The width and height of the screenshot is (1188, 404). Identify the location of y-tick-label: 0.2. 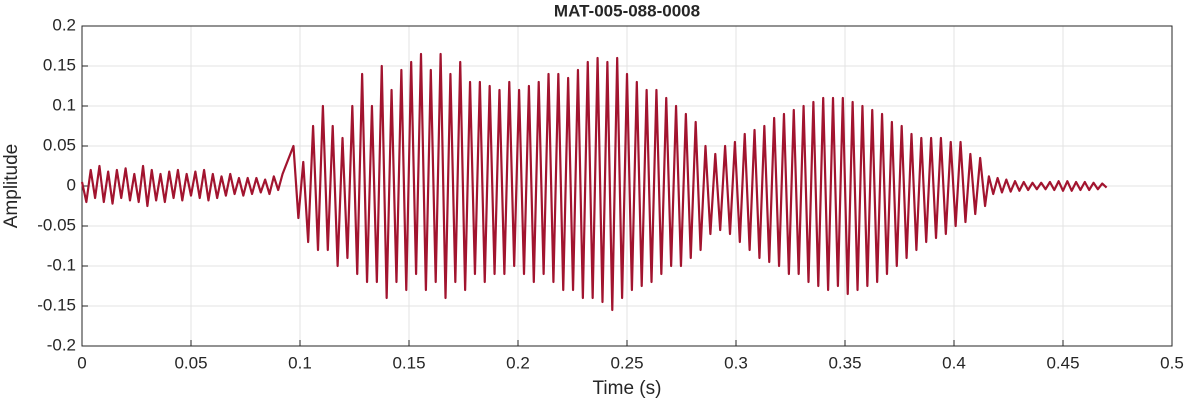
(64, 24).